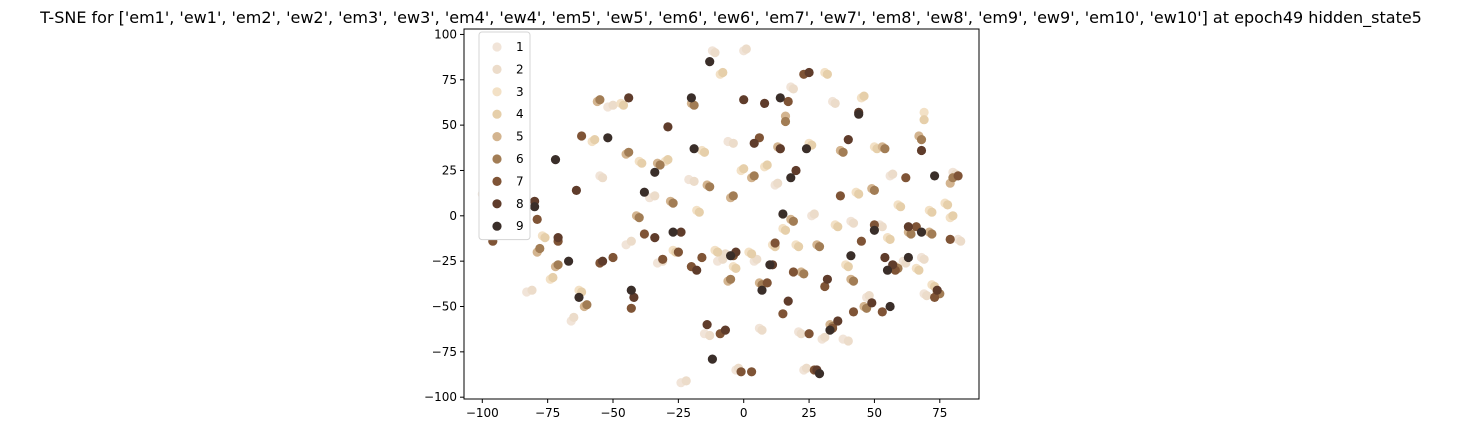 The image size is (1462, 433). I want to click on legend-label-6: 6, so click(520, 159).